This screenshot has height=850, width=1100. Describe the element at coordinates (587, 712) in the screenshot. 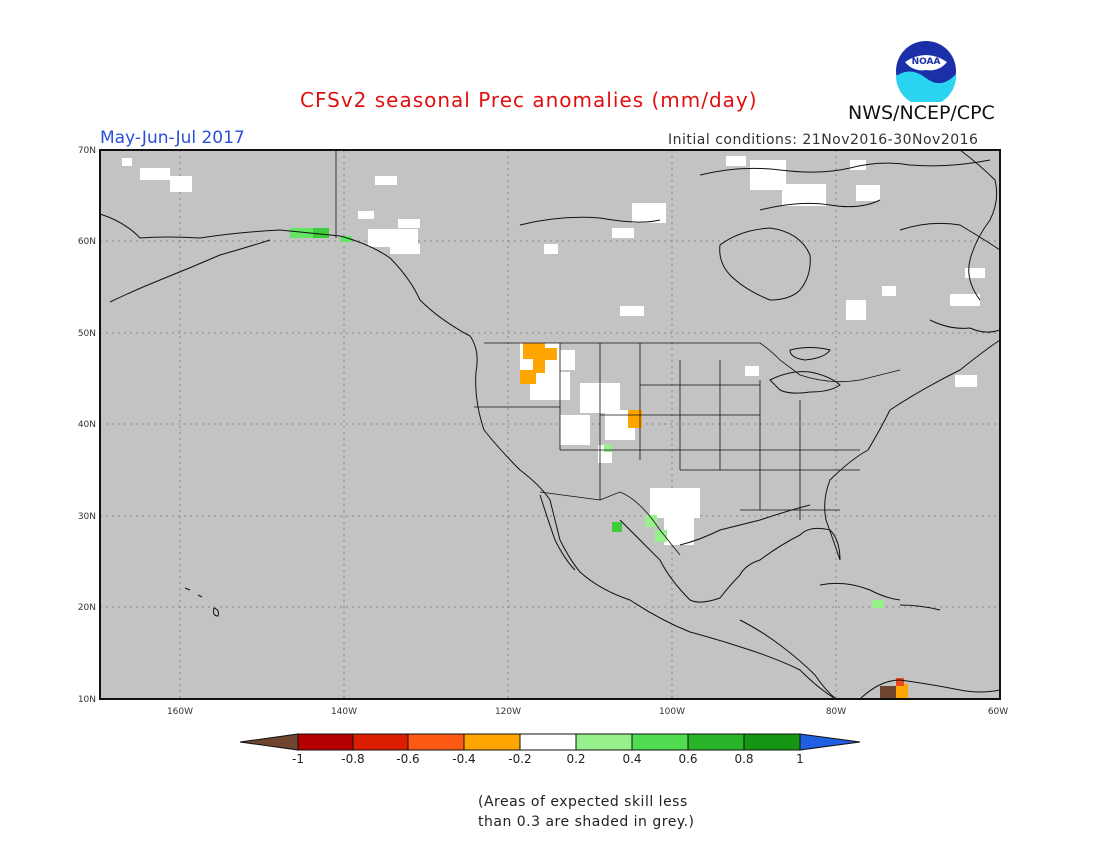

I see `longitude-labels: 160W 140W 120W 100W 80W 60W` at that location.